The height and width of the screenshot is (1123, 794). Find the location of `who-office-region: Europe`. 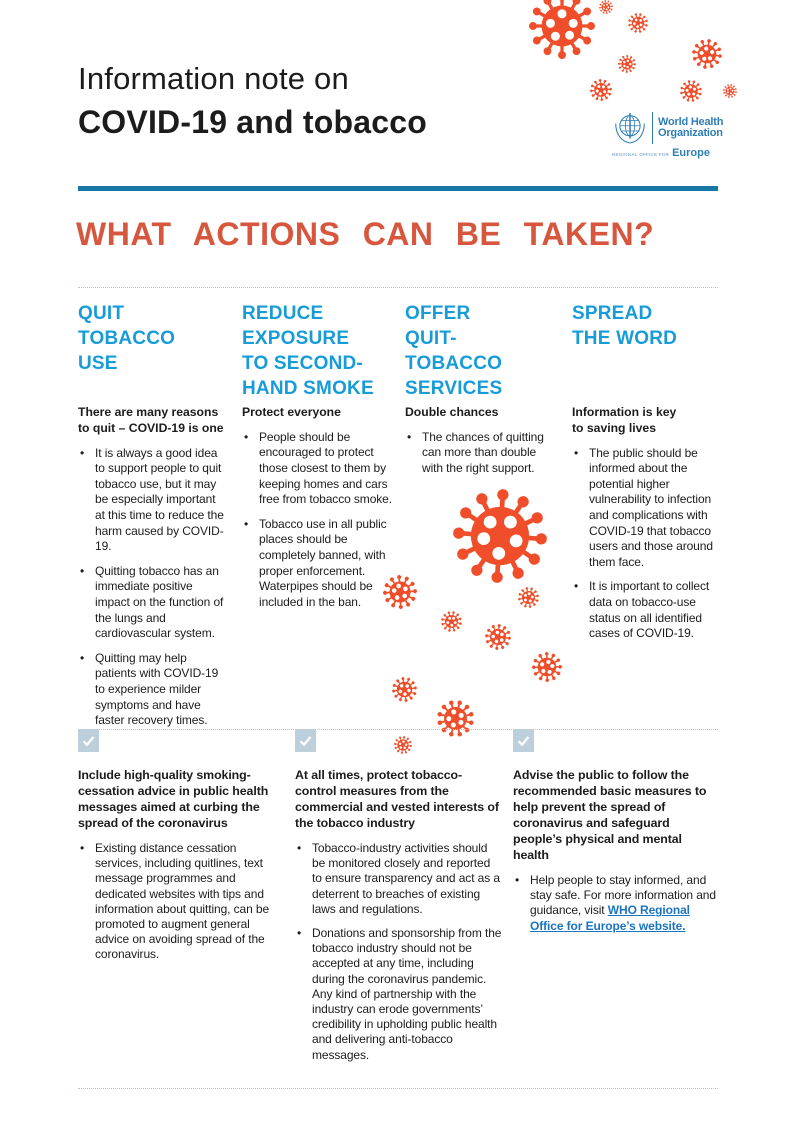

who-office-region: Europe is located at coordinates (691, 153).